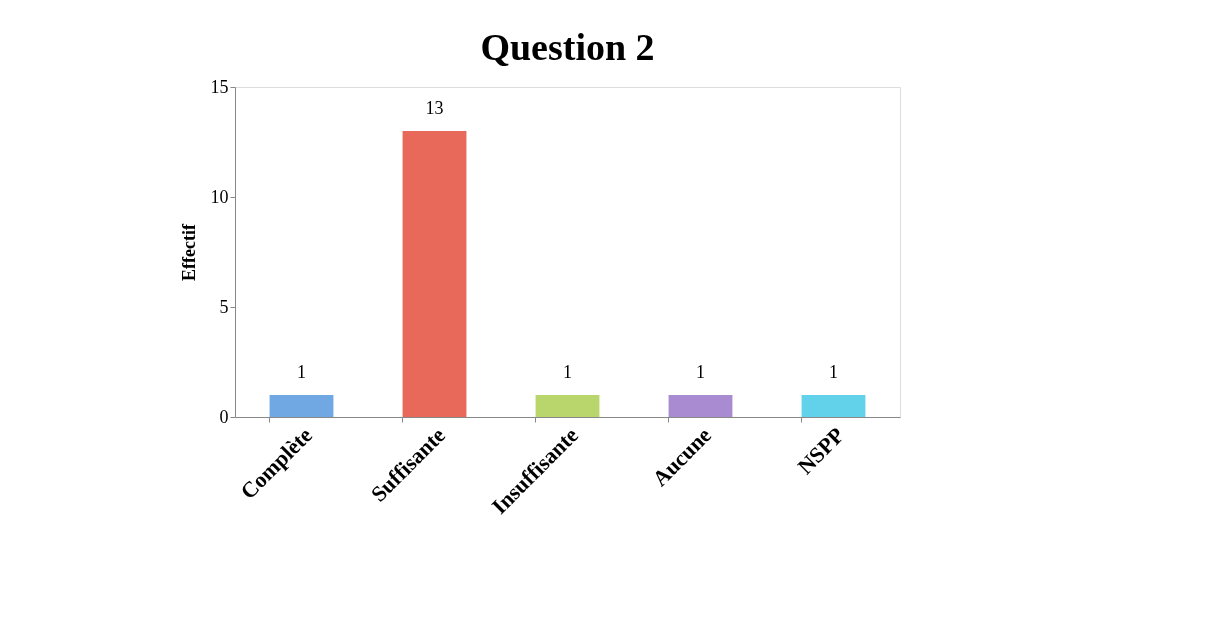 This screenshot has width=1213, height=633. Describe the element at coordinates (434, 108) in the screenshot. I see `data-label: 13` at that location.